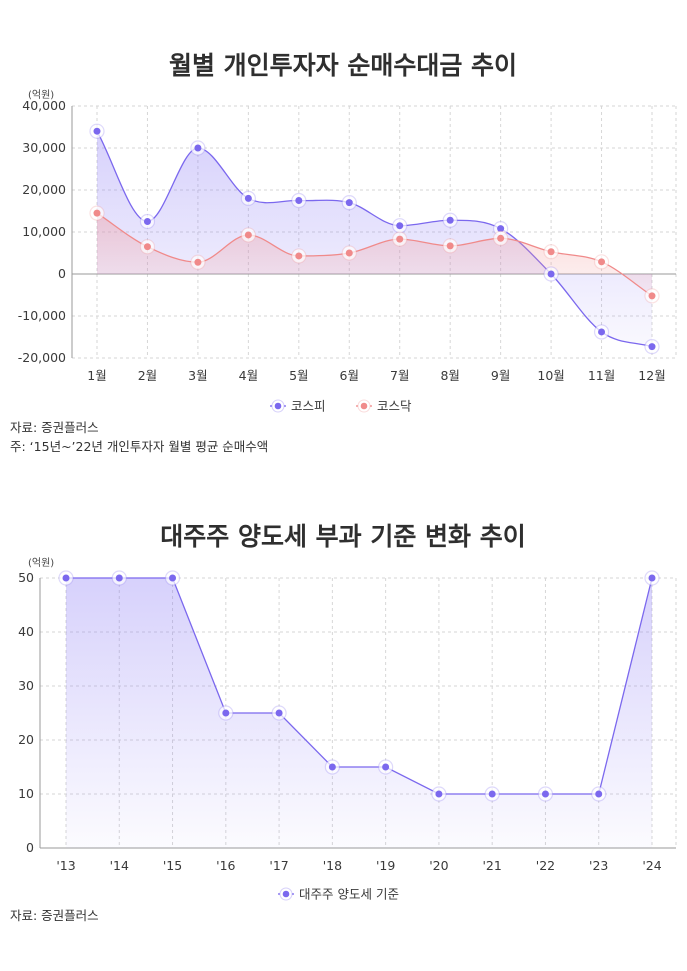 This screenshot has height=971, width=687. Describe the element at coordinates (651, 865) in the screenshot. I see `x-tick-label: '24` at that location.